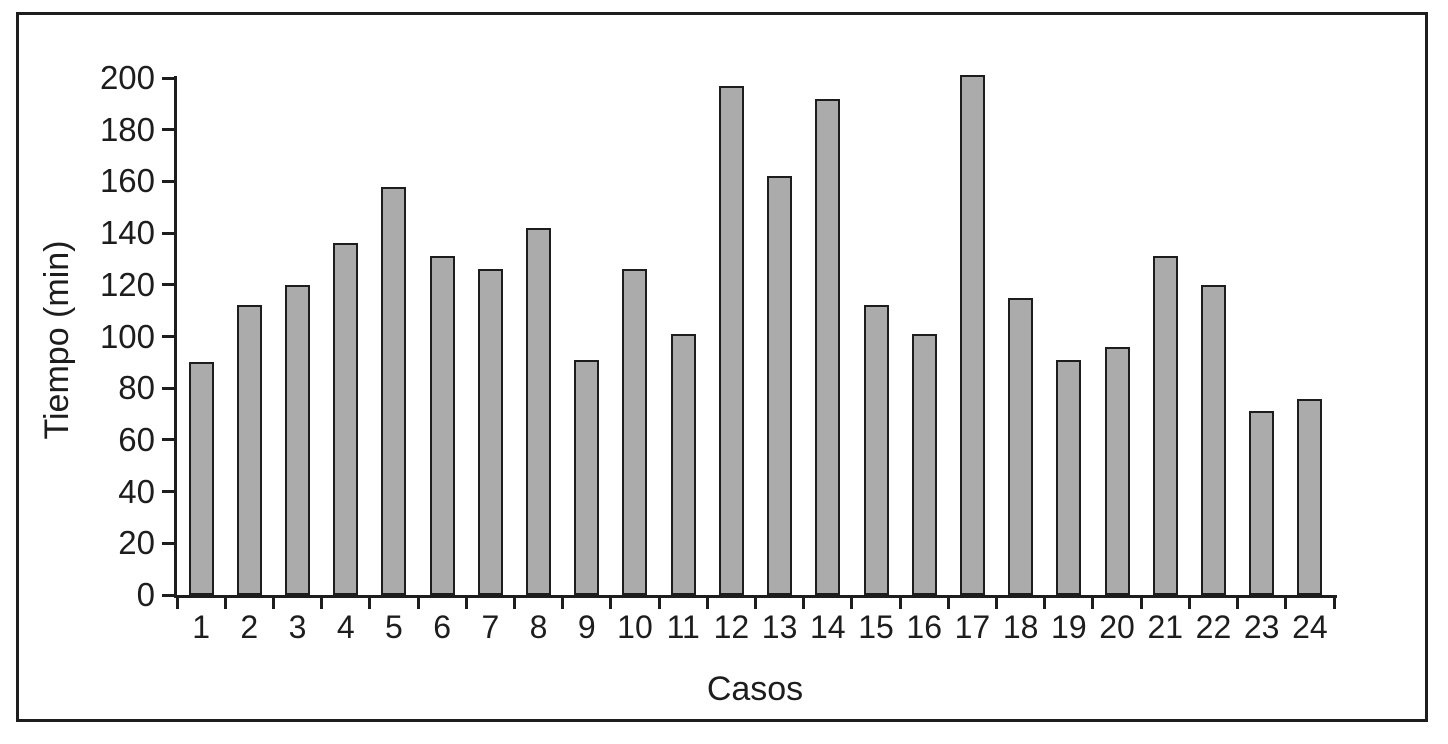  What do you see at coordinates (136, 491) in the screenshot?
I see `y-tick-label: 40` at bounding box center [136, 491].